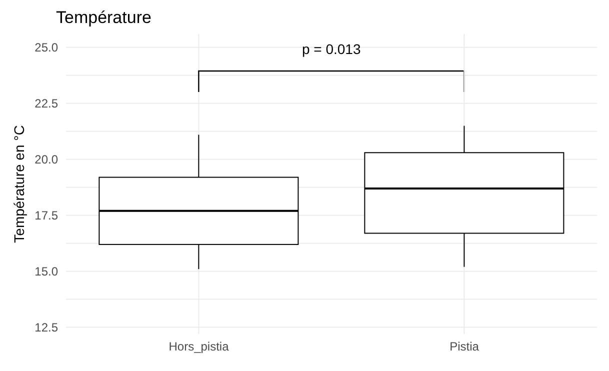 Image resolution: width=609 pixels, height=371 pixels. What do you see at coordinates (46, 271) in the screenshot?
I see `y-tick-label: 15.0` at bounding box center [46, 271].